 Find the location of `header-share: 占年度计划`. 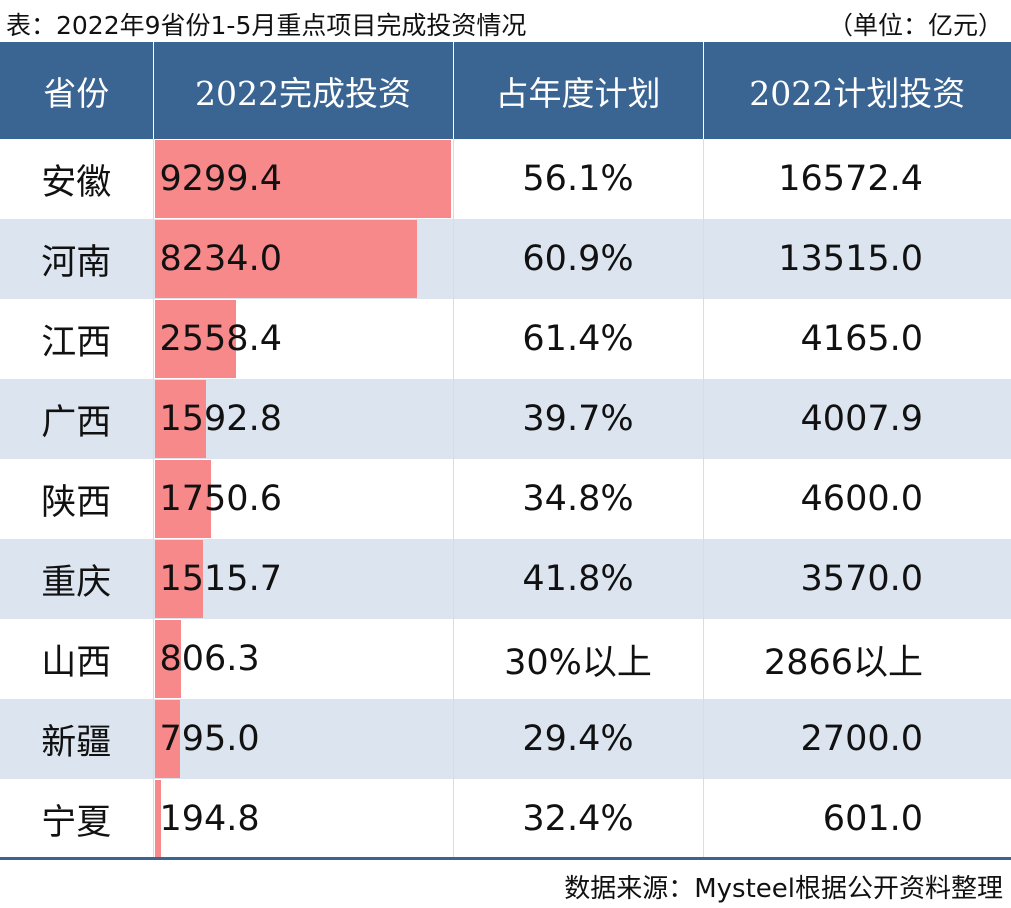

header-share: 占年度计划 is located at coordinates (577, 90).